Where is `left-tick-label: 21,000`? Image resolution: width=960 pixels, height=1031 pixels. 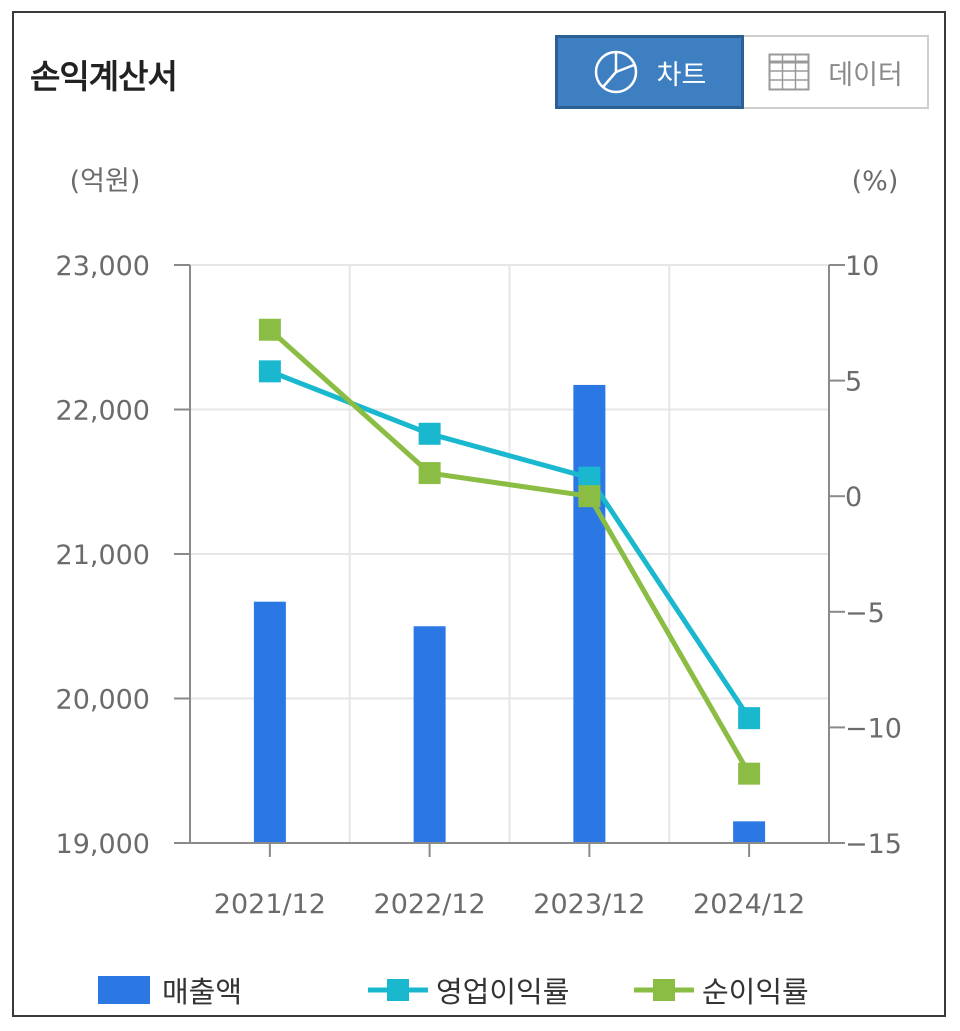 left-tick-label: 21,000 is located at coordinates (103, 555).